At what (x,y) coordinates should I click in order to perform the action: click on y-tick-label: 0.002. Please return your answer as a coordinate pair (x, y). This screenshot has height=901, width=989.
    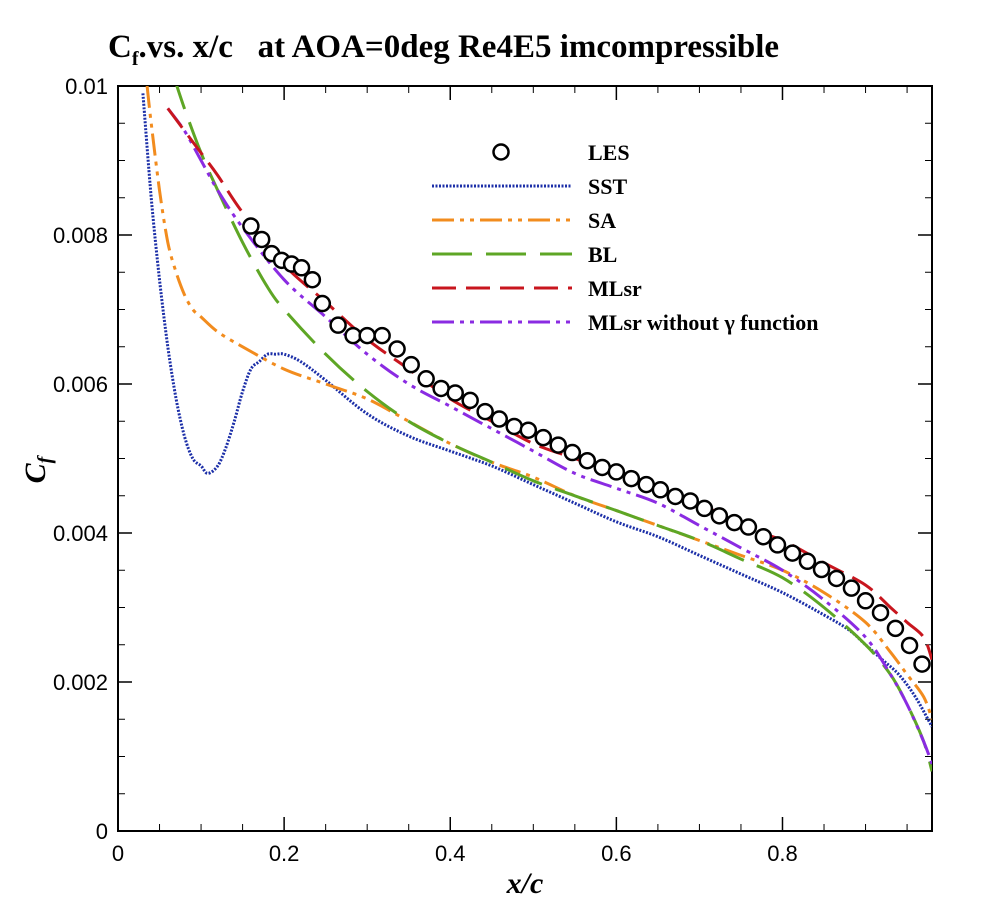
    Looking at the image, I should click on (80, 682).